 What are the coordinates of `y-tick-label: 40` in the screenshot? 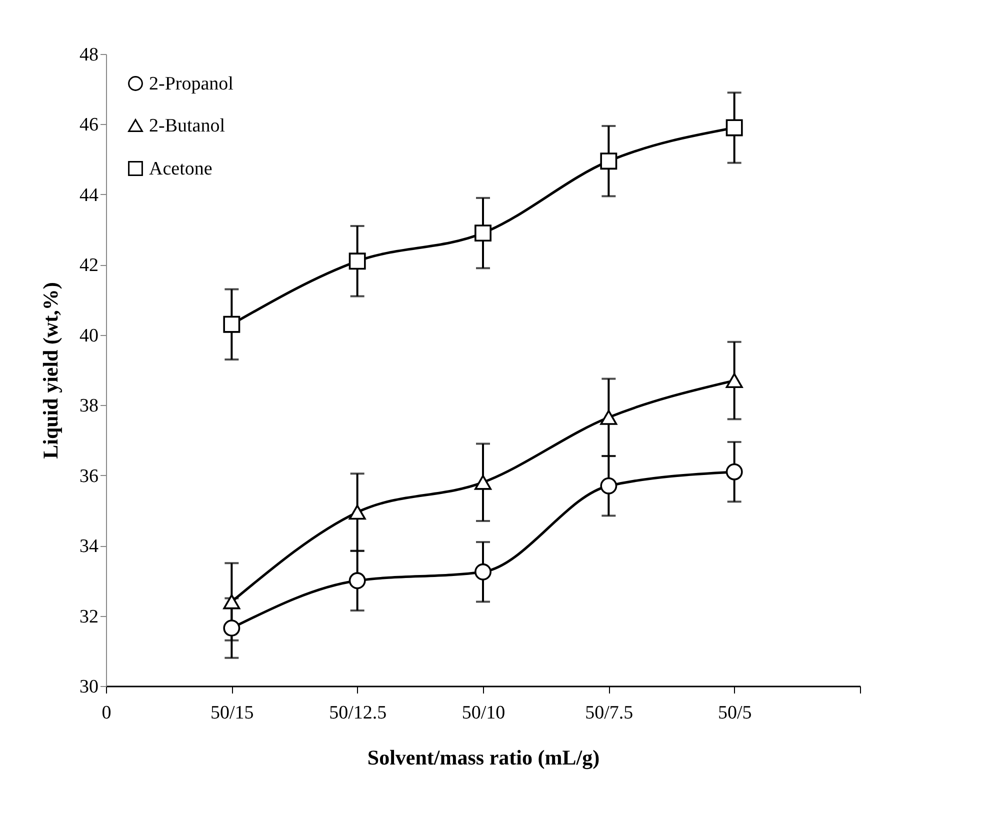 It's located at (89, 335).